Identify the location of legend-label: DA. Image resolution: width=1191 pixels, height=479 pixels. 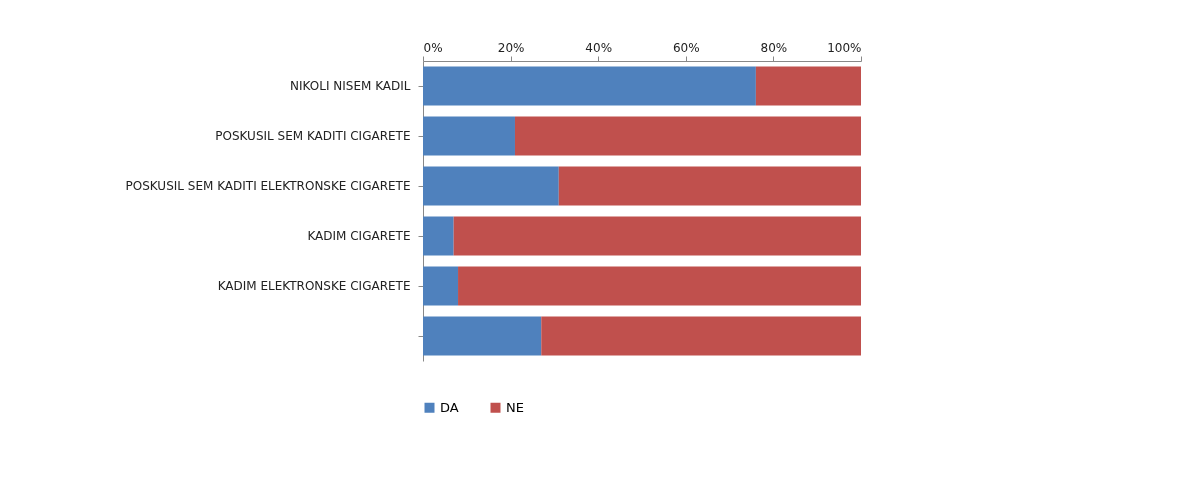
(449, 407).